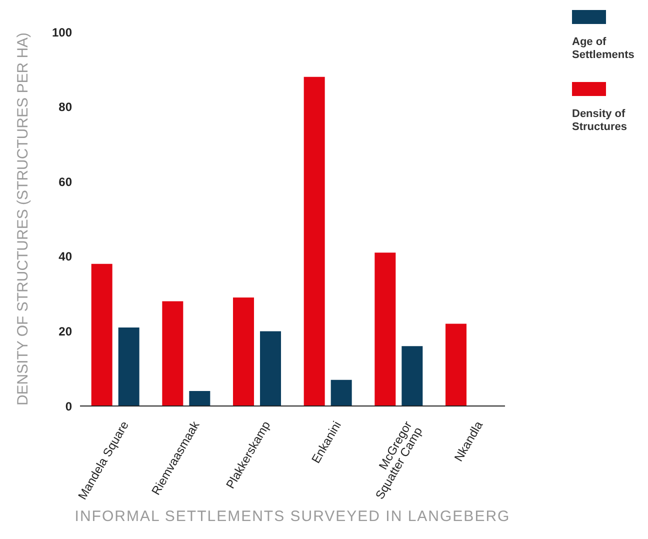  Describe the element at coordinates (68, 406) in the screenshot. I see `y-tick-label: 0` at that location.